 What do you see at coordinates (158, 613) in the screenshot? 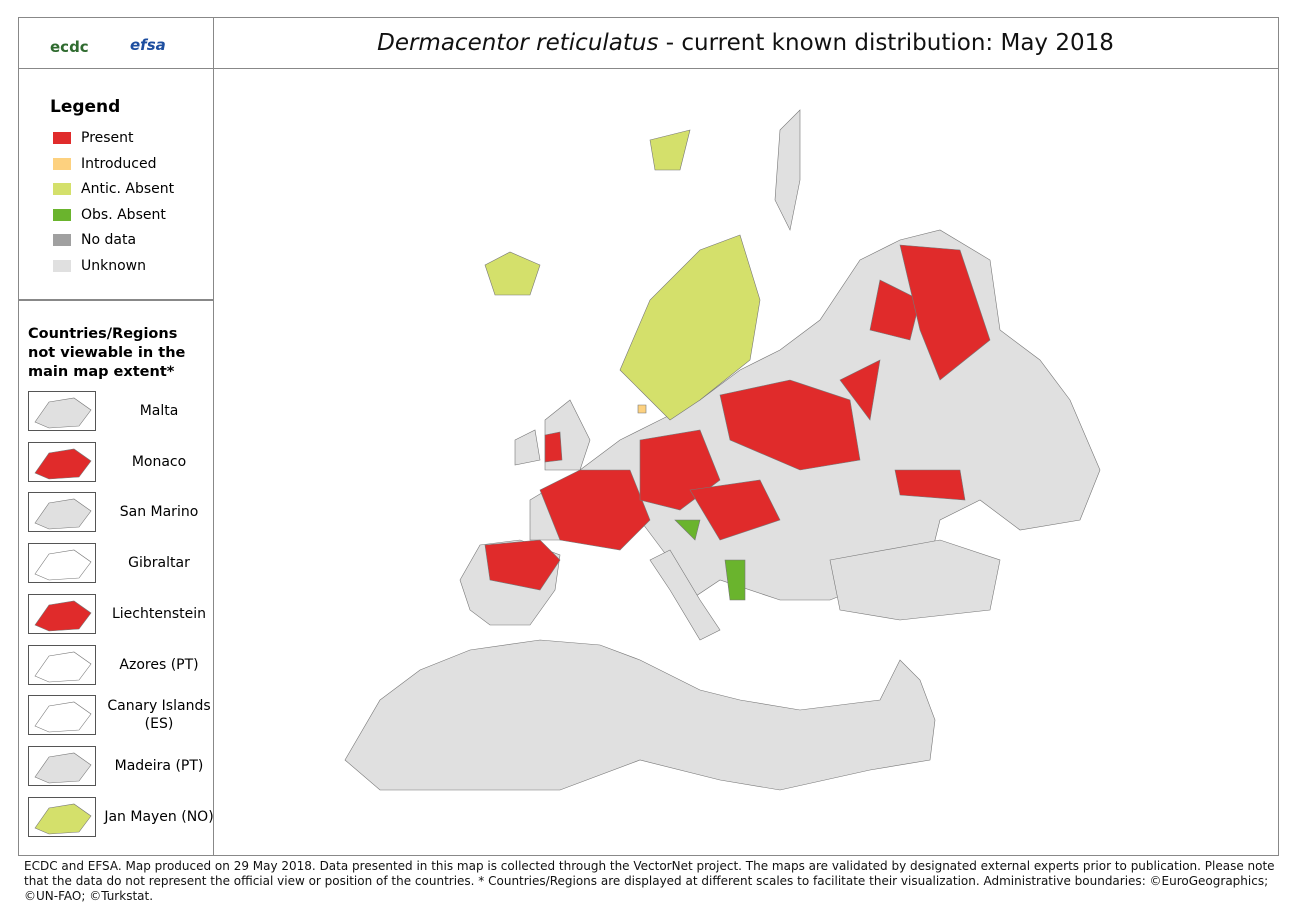
I see `inset-label: Liechtenstein` at bounding box center [158, 613].